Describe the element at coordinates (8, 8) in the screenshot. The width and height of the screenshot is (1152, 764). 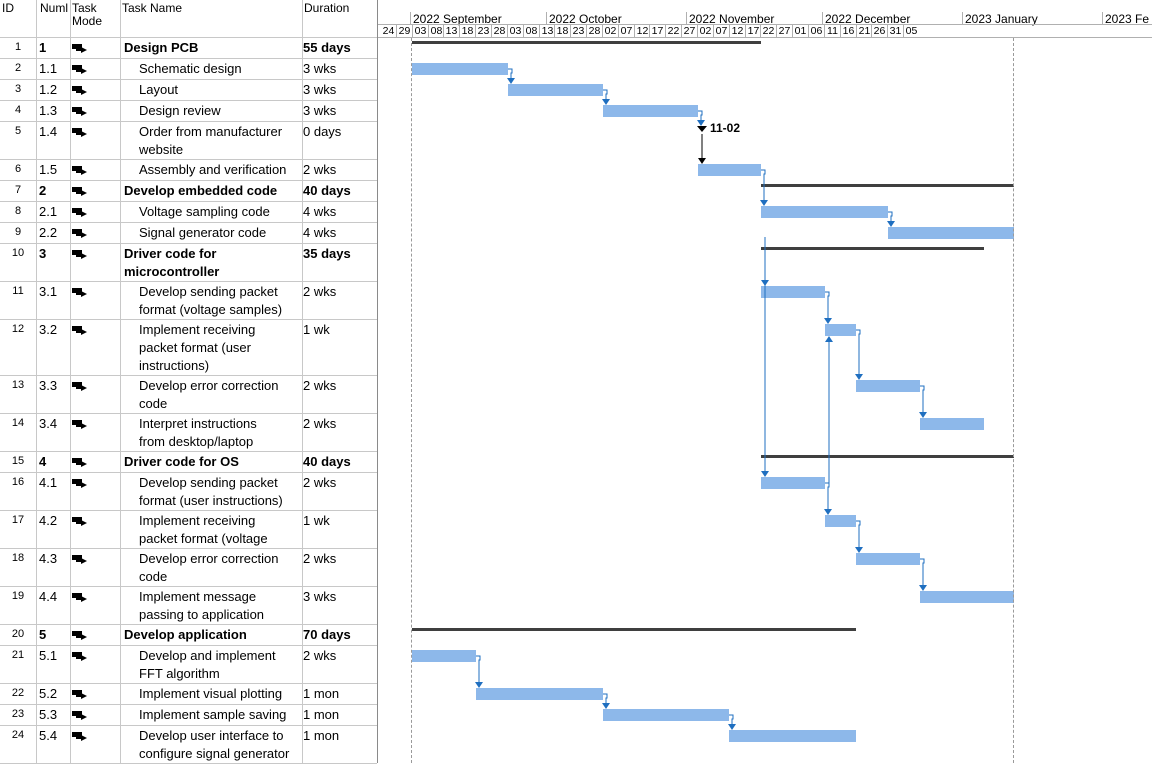
I see `col-header-id: ID` at that location.